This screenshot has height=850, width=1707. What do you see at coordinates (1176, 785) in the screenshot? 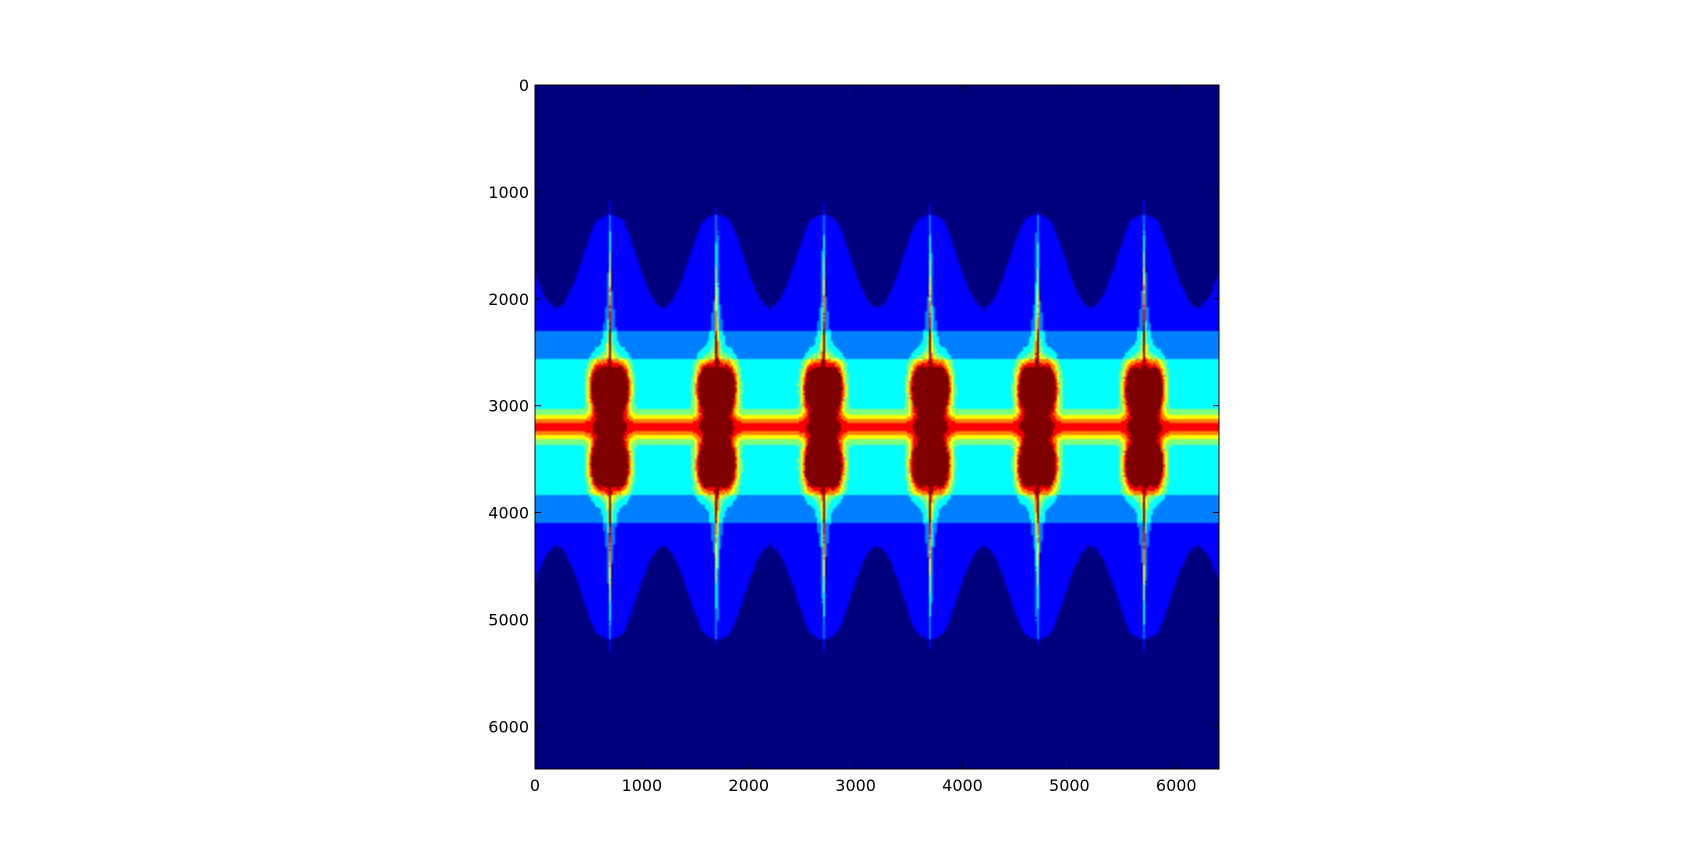
I see `x-tick-label: 6000` at bounding box center [1176, 785].